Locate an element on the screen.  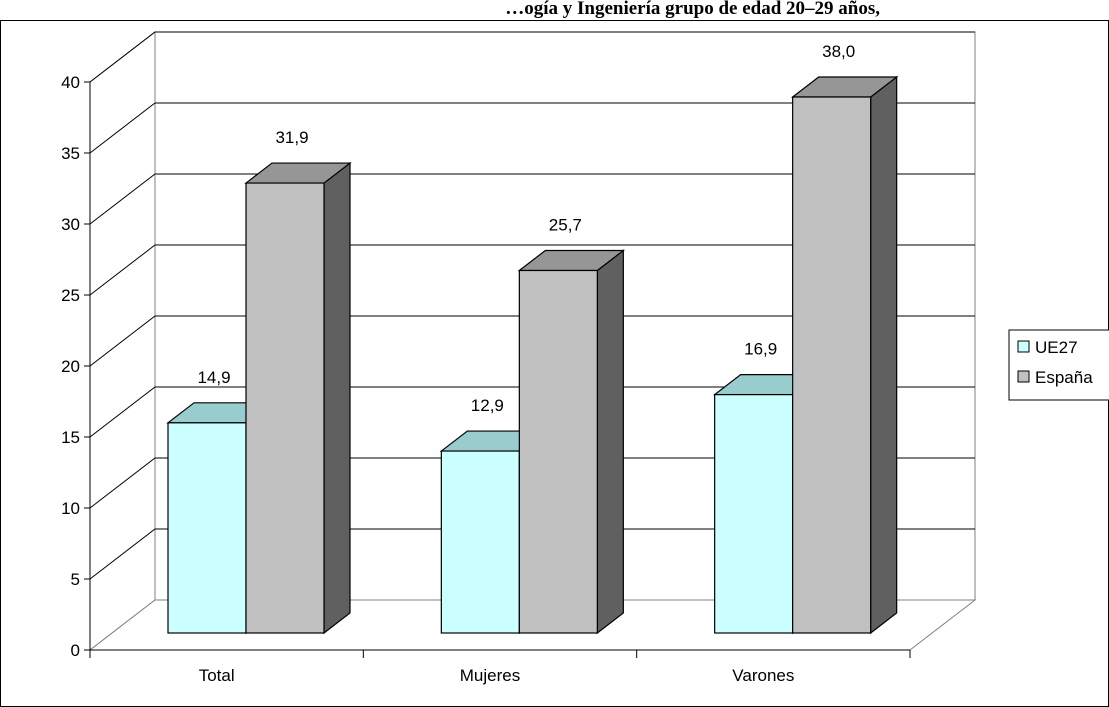
x-tick-label: Total is located at coordinates (217, 675).